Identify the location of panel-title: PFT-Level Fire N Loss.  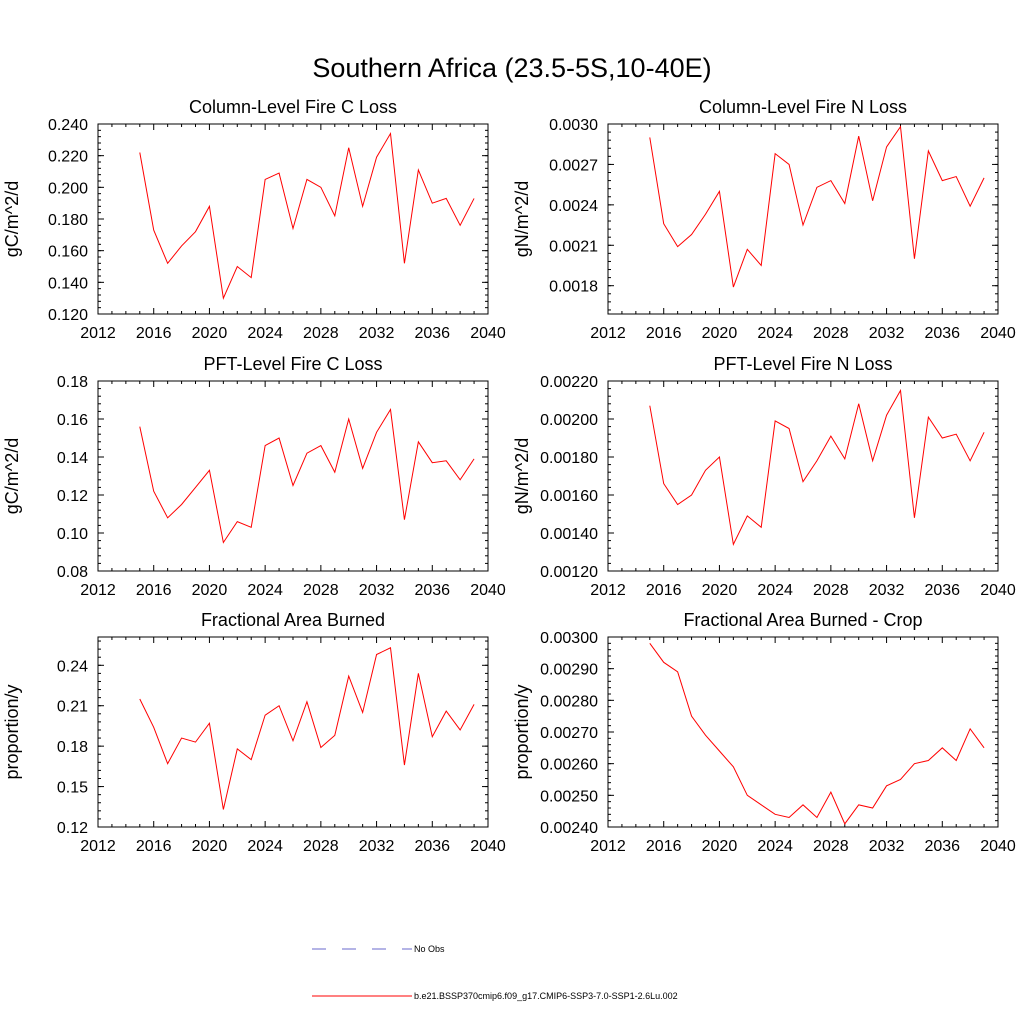
(802, 364).